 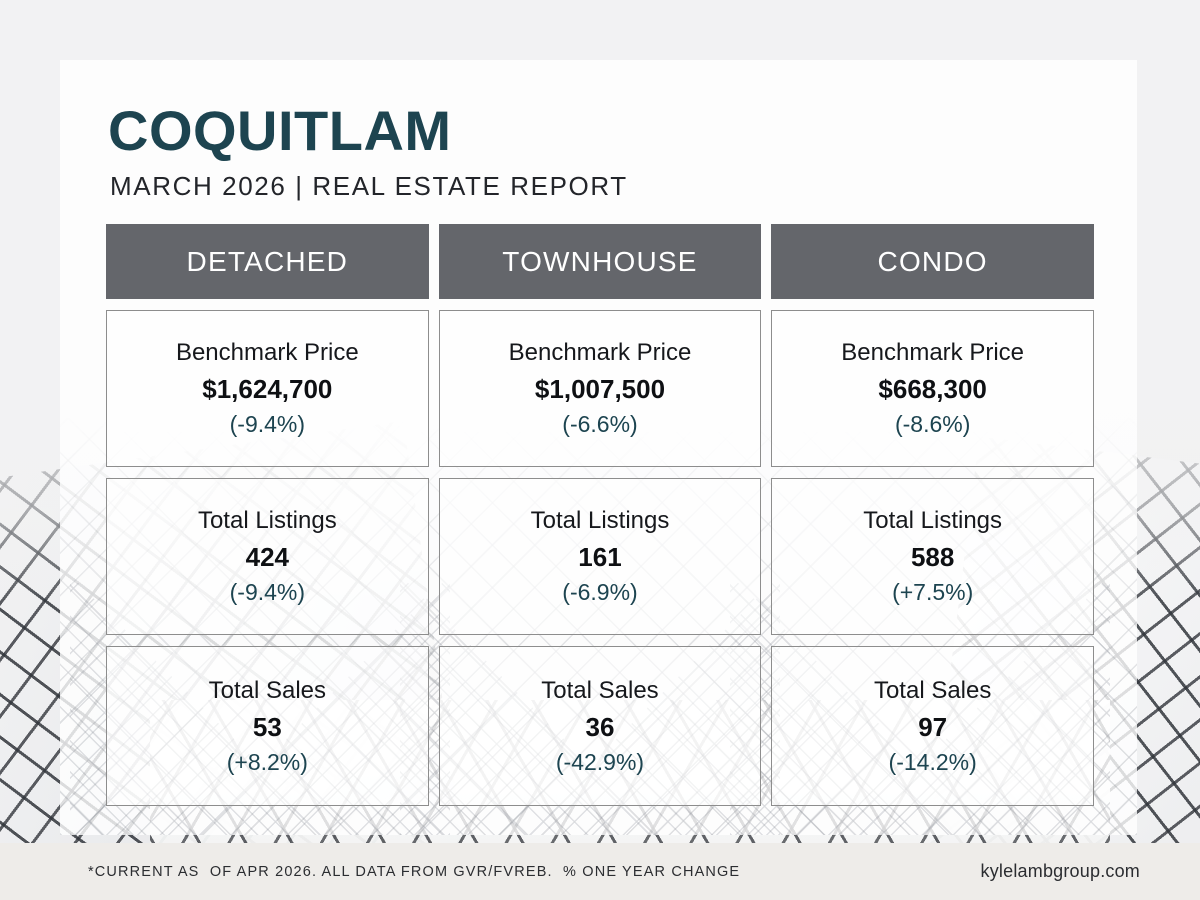 I want to click on stat-card-listings-condo: Total Listings 588 (+7.5%), so click(x=932, y=557).